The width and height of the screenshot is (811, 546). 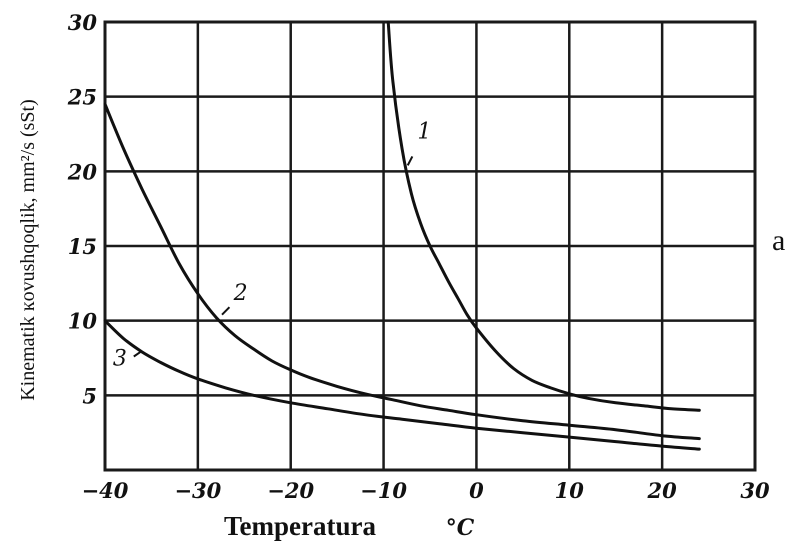 I want to click on x-tick-label: −20, so click(x=290, y=490).